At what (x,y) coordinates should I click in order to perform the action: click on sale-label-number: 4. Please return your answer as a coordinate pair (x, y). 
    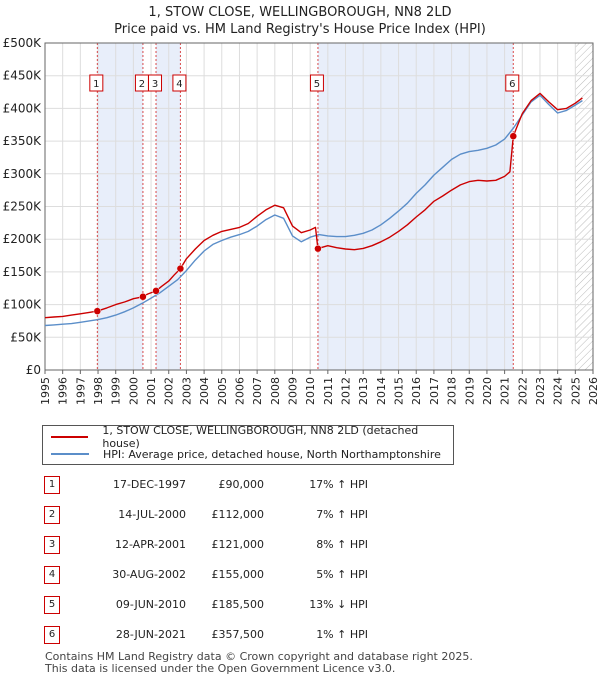
    Looking at the image, I should click on (179, 84).